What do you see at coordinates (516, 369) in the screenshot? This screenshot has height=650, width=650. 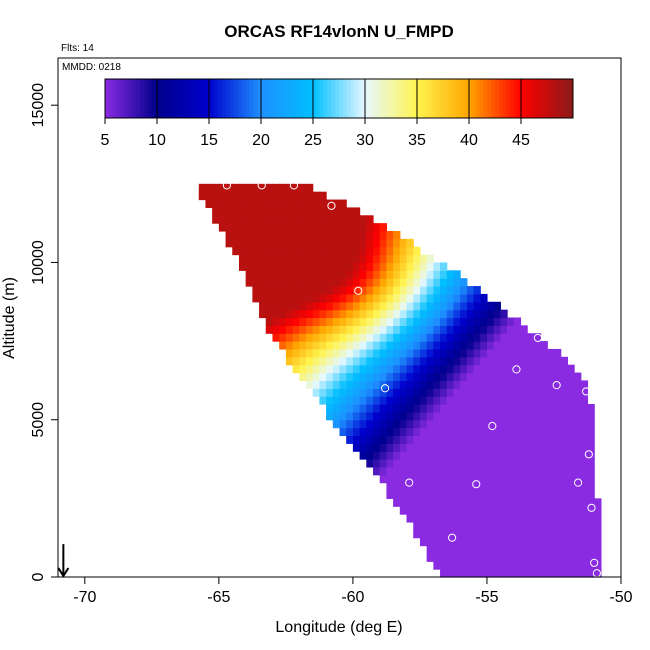 I see `observation-point` at bounding box center [516, 369].